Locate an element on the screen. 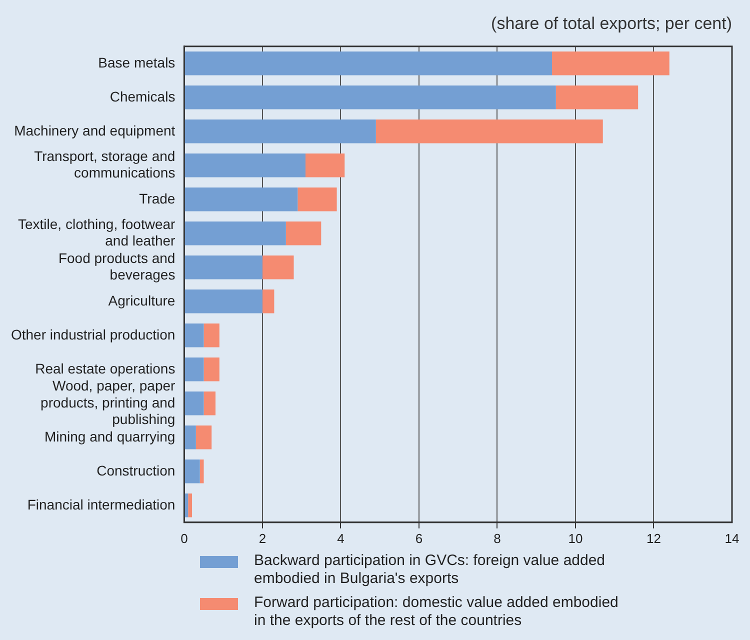 This screenshot has width=750, height=640. x-tick-label: 2 is located at coordinates (262, 538).